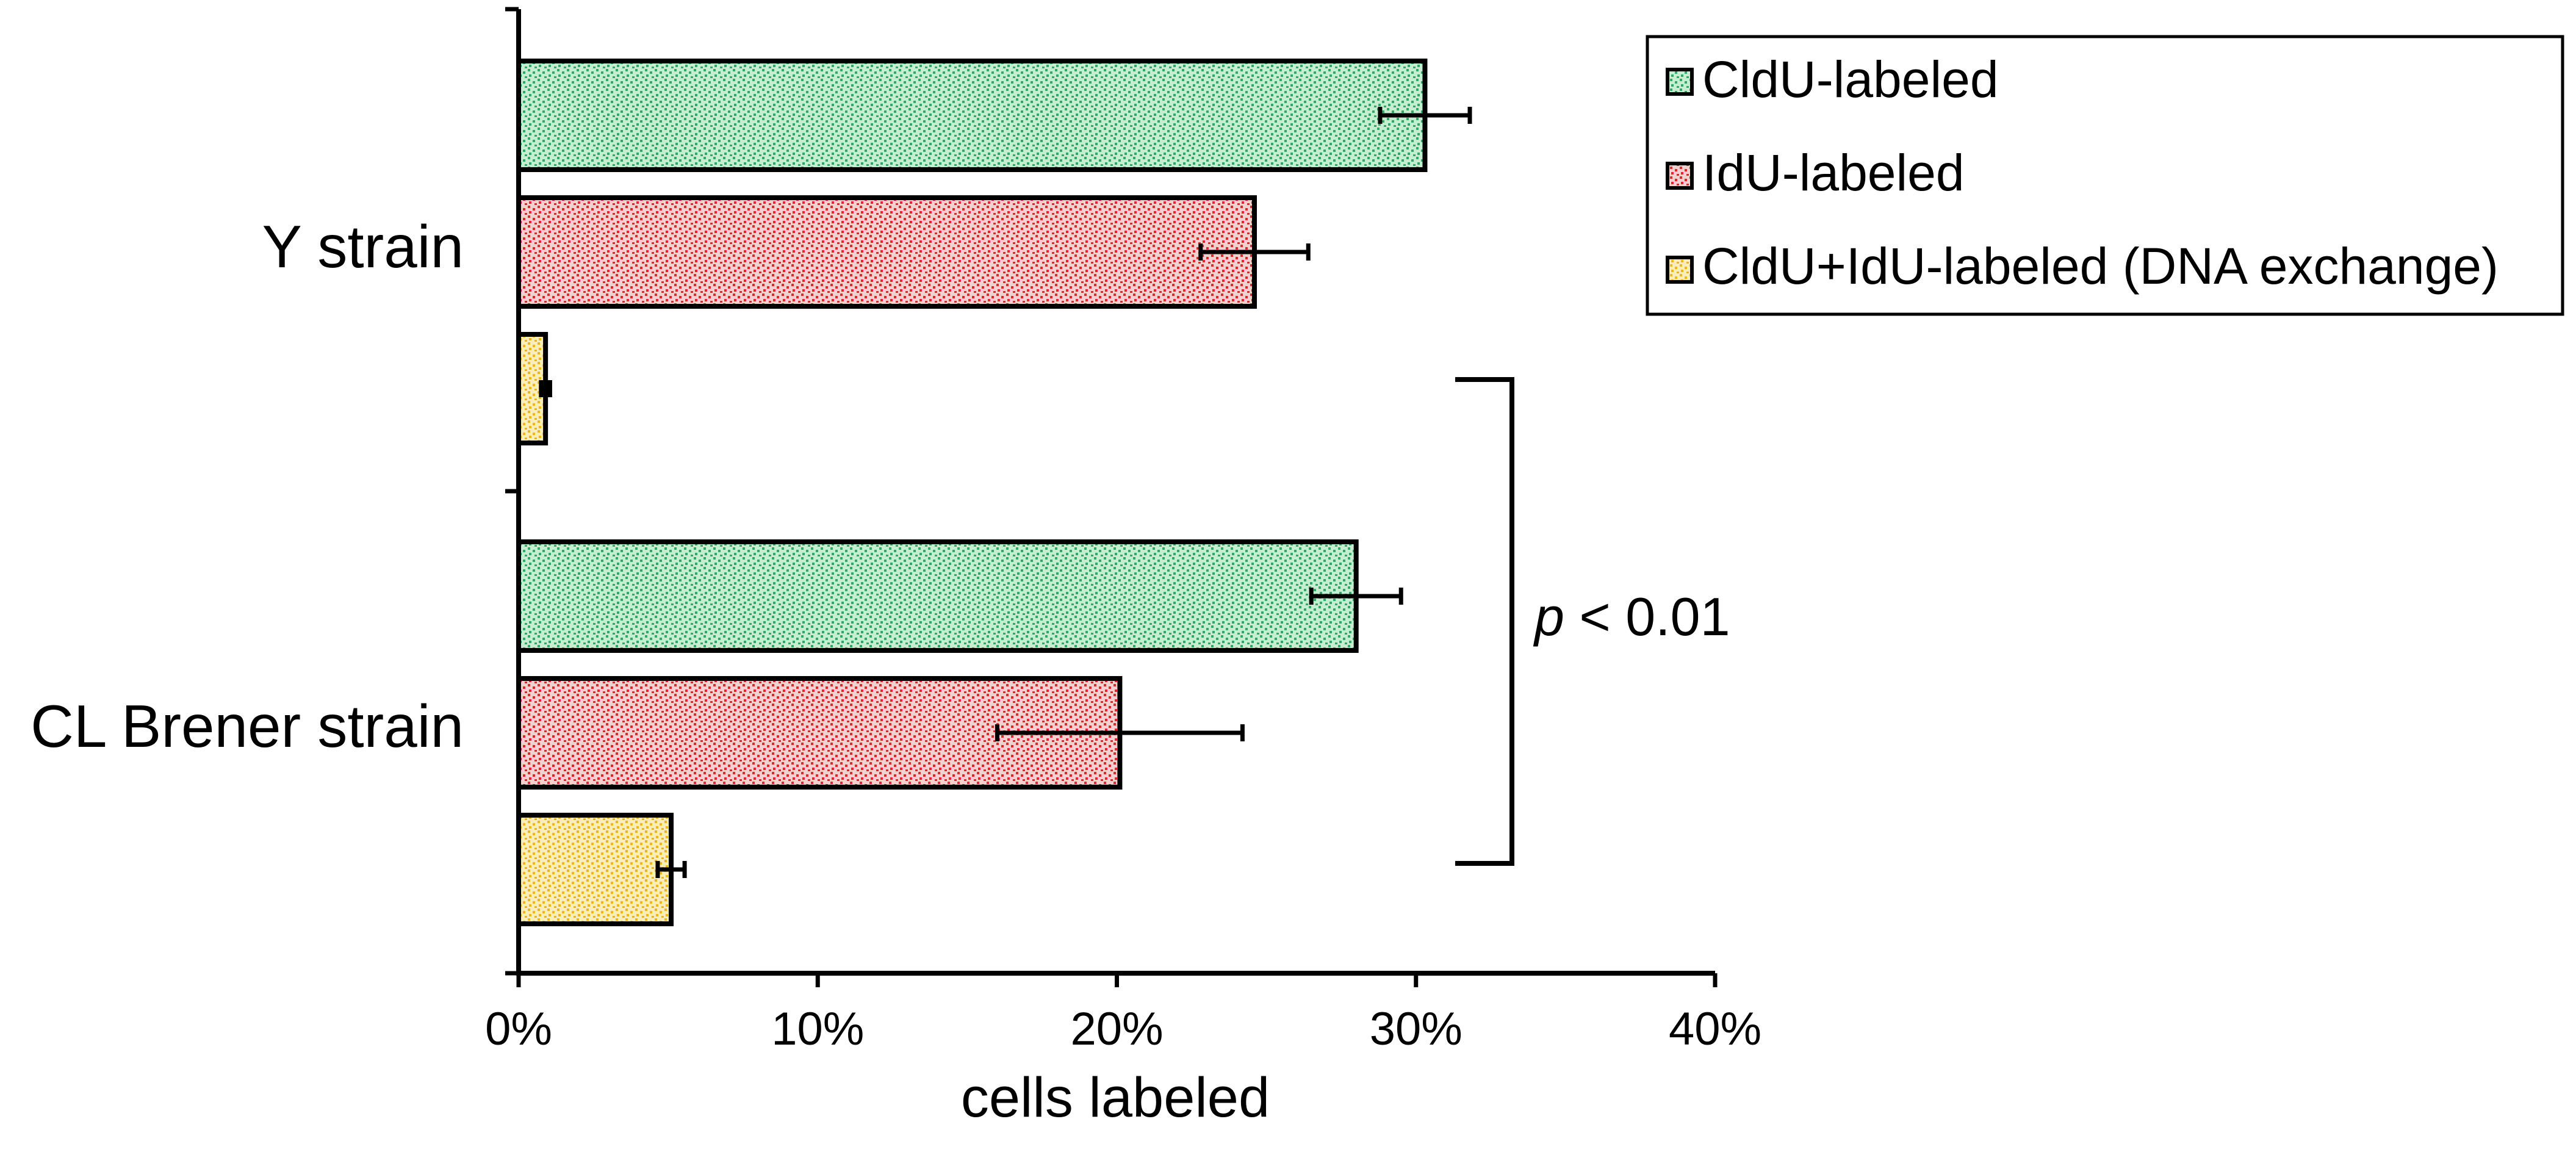  I want to click on legend-swatch-cldu-idu, so click(1680, 270).